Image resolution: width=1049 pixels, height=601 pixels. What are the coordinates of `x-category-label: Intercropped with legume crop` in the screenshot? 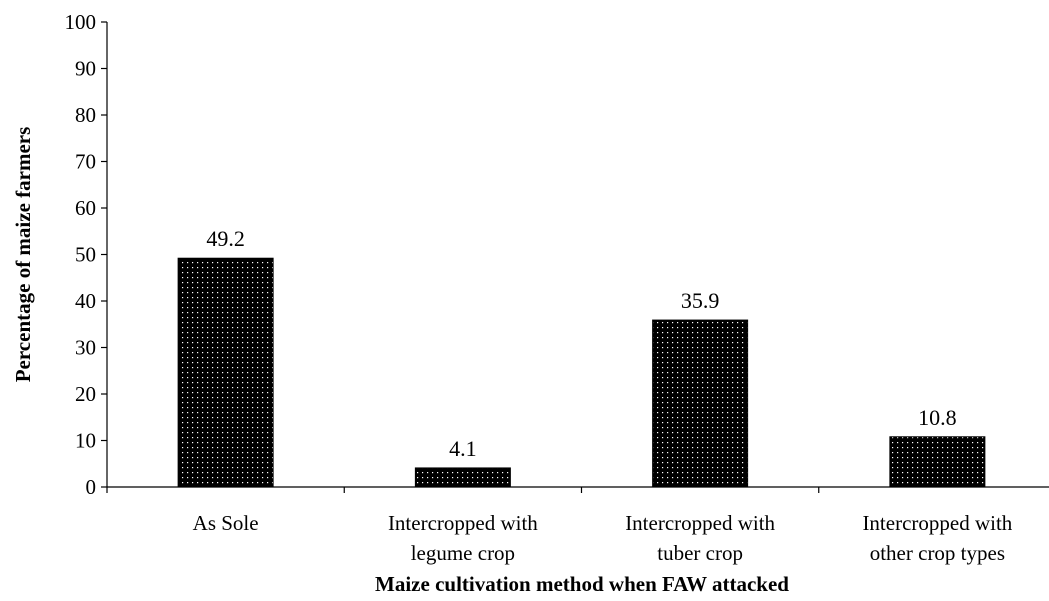 It's located at (463, 538).